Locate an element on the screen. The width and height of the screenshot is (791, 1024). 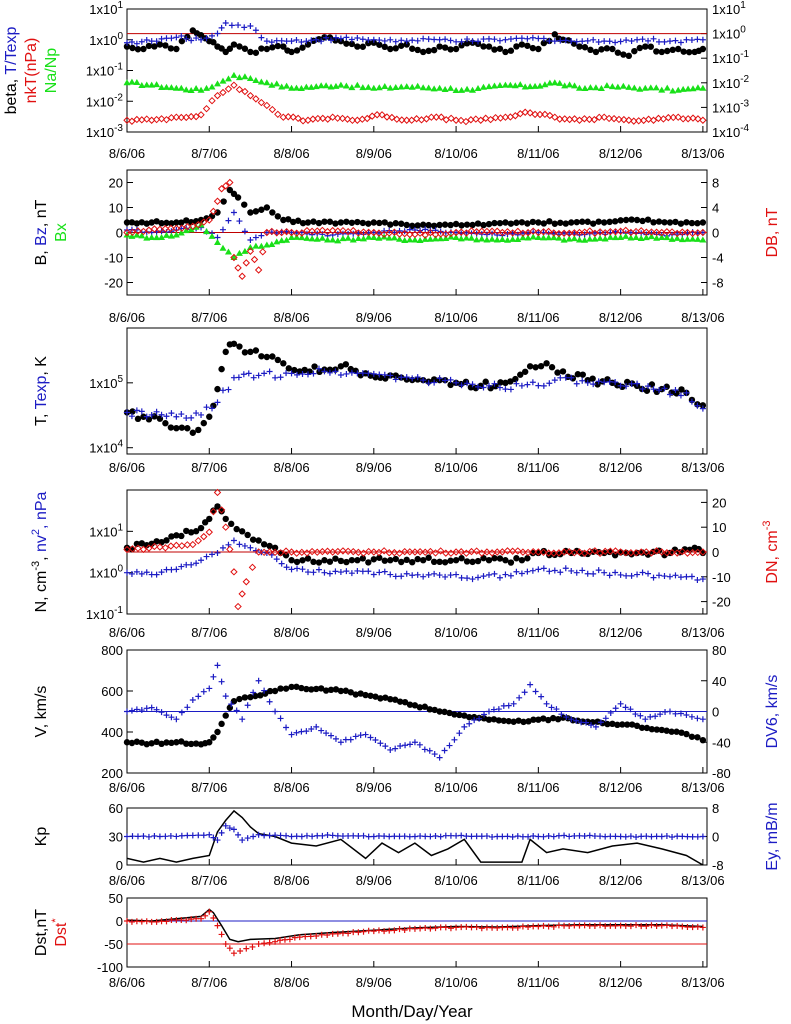
series-ttexp is located at coordinates (415, 33).